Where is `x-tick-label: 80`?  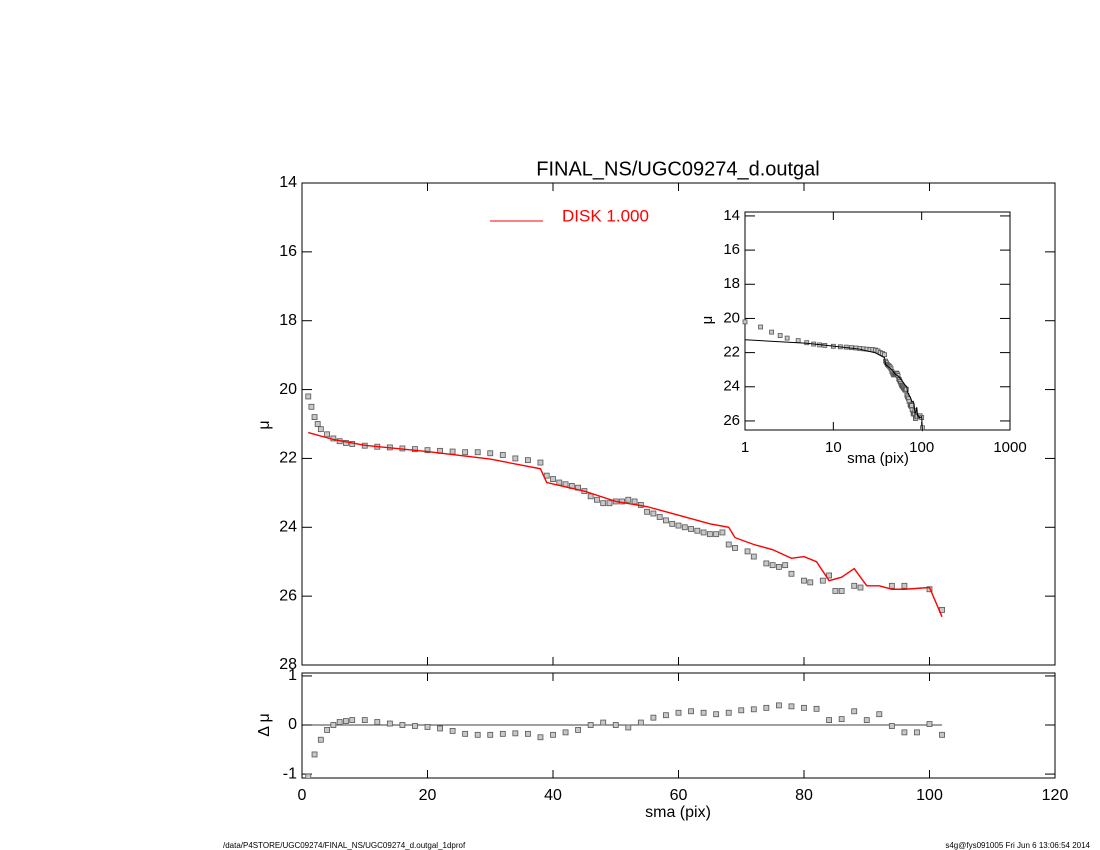 x-tick-label: 80 is located at coordinates (804, 795).